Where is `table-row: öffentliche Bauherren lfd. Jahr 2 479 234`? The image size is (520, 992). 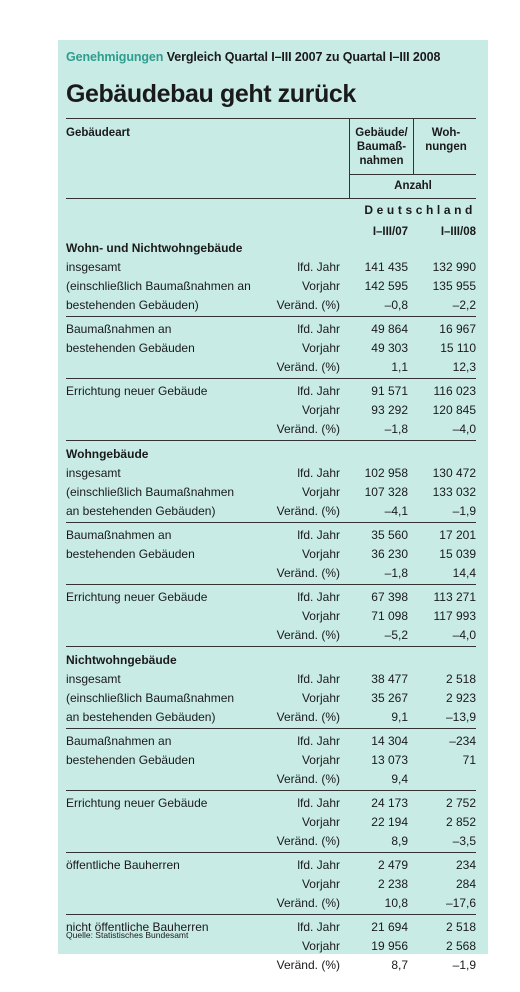
table-row: öffentliche Bauherren lfd. Jahr 2 479 234 is located at coordinates (271, 865).